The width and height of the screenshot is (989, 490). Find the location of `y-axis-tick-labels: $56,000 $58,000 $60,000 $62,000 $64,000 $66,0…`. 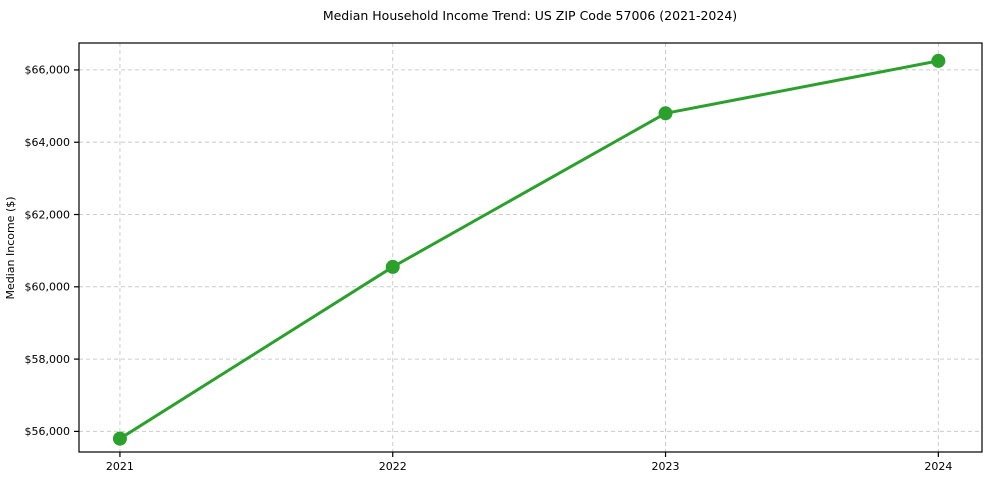

y-axis-tick-labels: $56,000 $58,000 $60,000 $62,000 $64,000 $66,0… is located at coordinates (48, 251).